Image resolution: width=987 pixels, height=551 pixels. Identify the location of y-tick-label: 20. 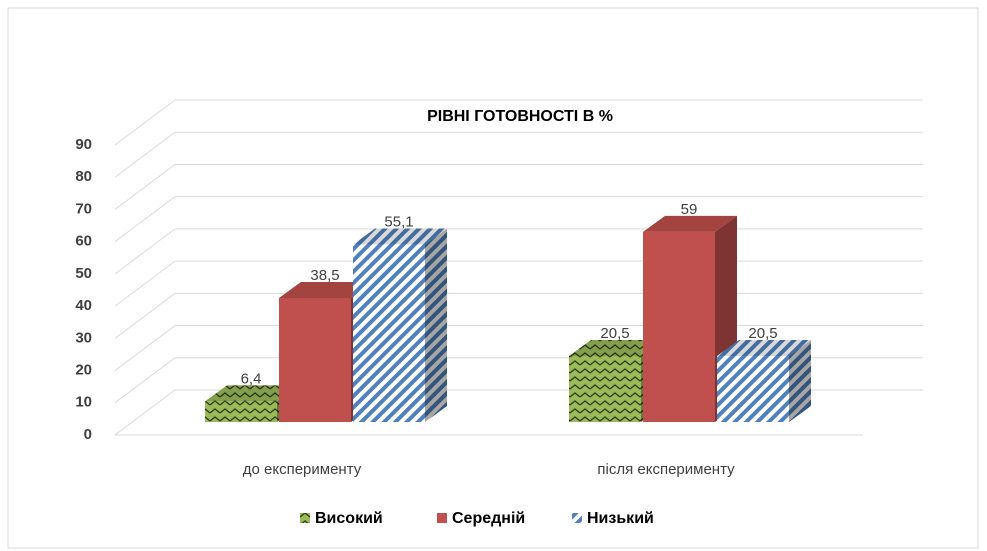
(83, 370).